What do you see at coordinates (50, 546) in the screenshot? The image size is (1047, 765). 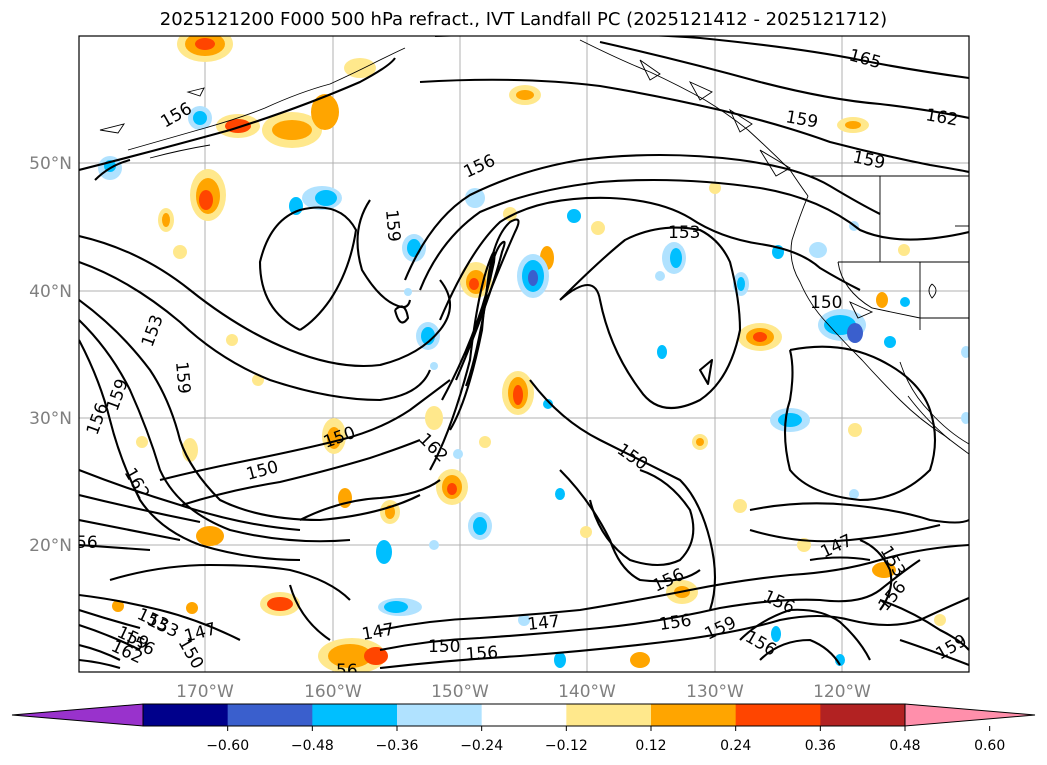 I see `lat-label: 20°N` at bounding box center [50, 546].